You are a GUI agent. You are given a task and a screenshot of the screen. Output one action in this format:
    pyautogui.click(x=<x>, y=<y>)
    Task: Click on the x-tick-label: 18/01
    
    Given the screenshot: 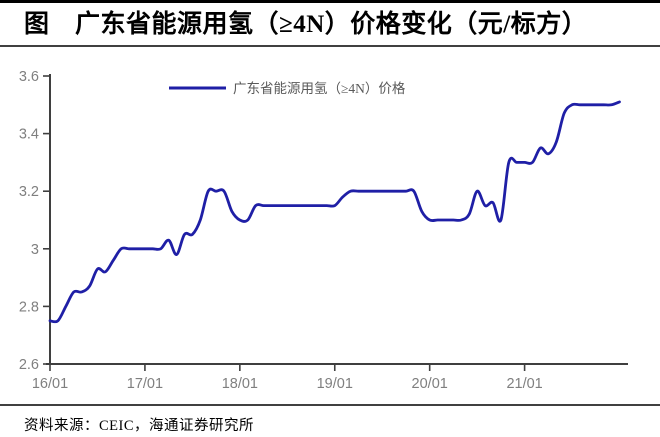 What is the action you would take?
    pyautogui.click(x=240, y=384)
    